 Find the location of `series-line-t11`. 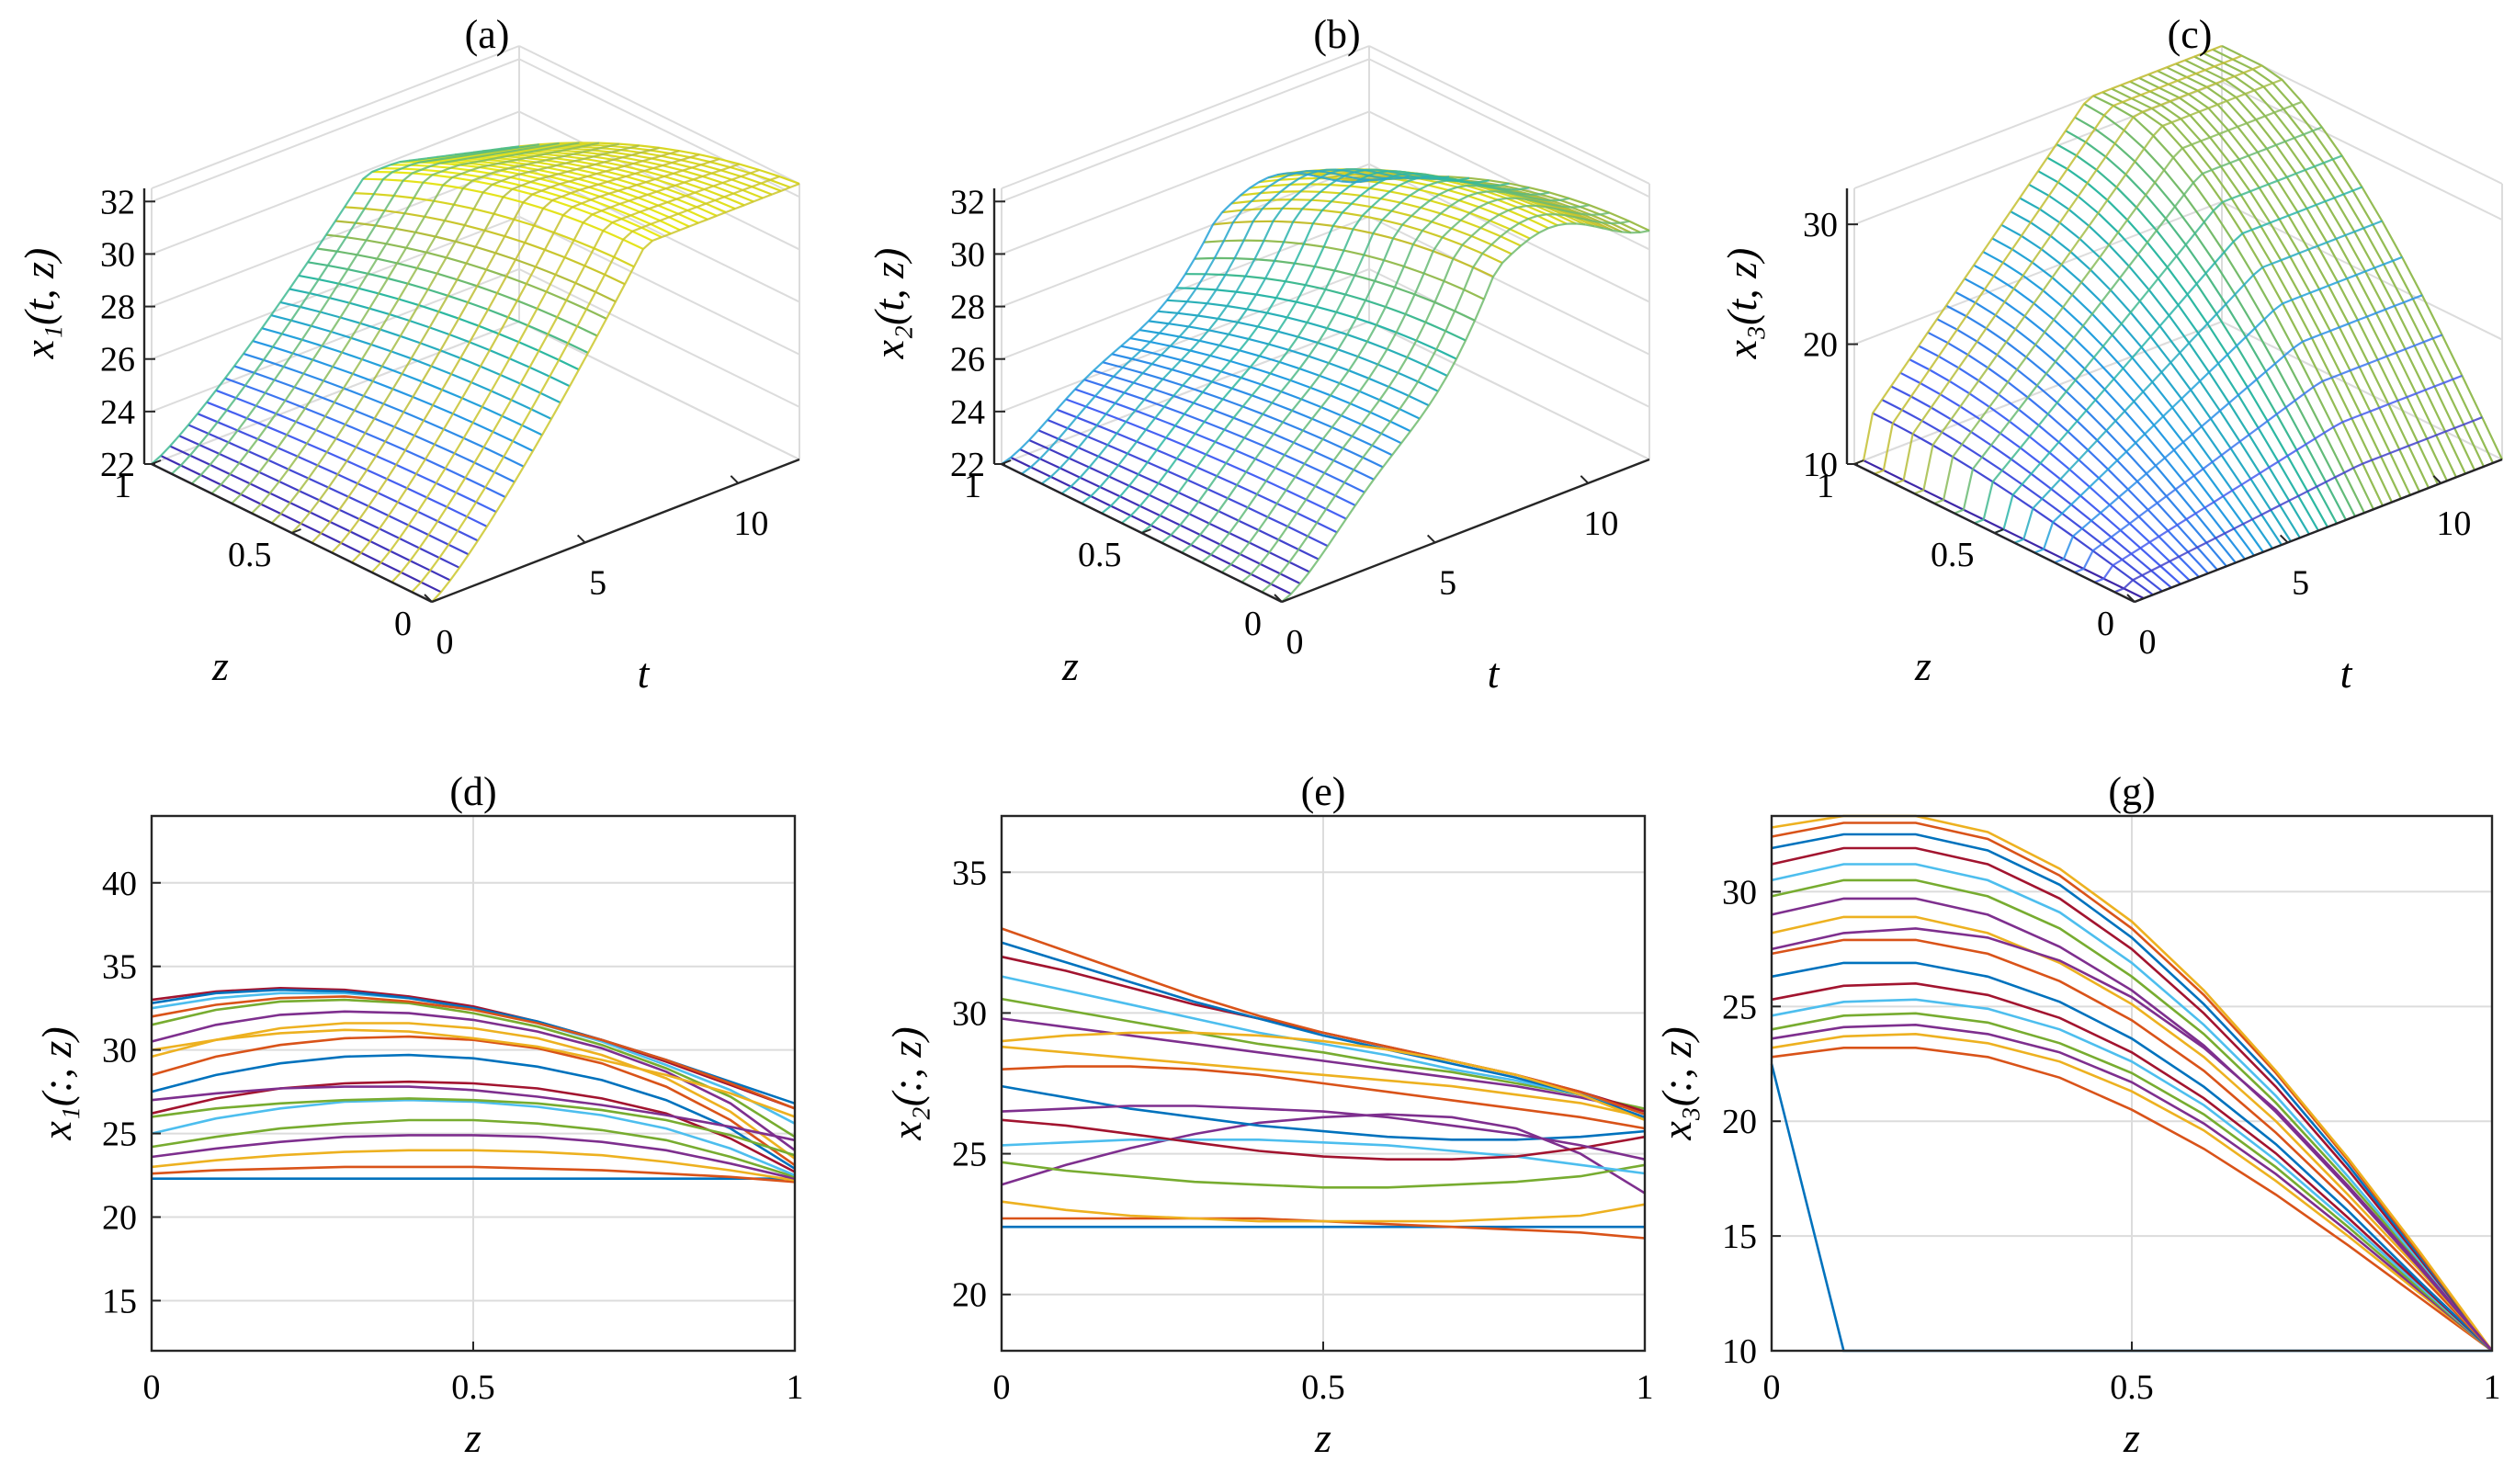

series-line-t11 is located at coordinates (2132, 1124).